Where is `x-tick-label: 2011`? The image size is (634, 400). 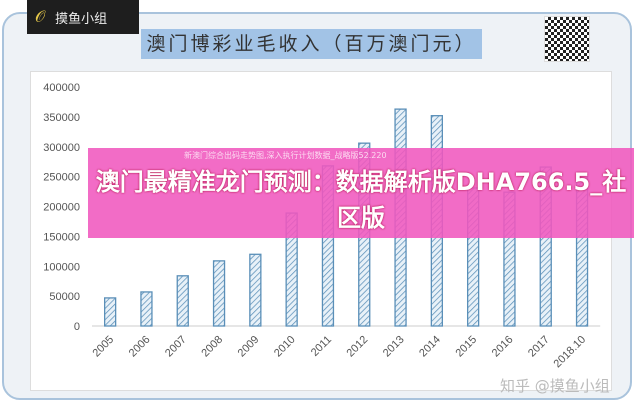 x-tick-label: 2011 is located at coordinates (321, 346).